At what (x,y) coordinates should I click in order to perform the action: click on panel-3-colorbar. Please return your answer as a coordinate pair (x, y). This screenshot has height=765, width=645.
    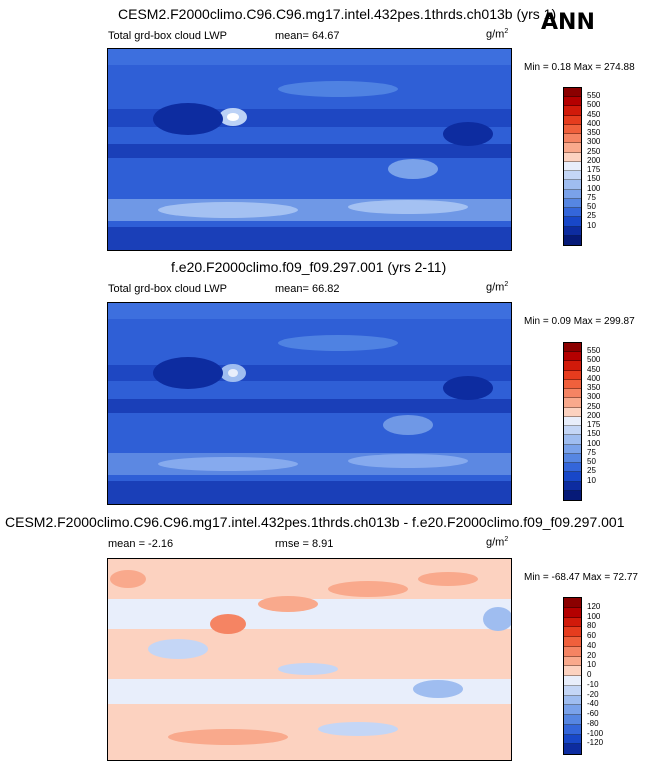
    Looking at the image, I should click on (572, 676).